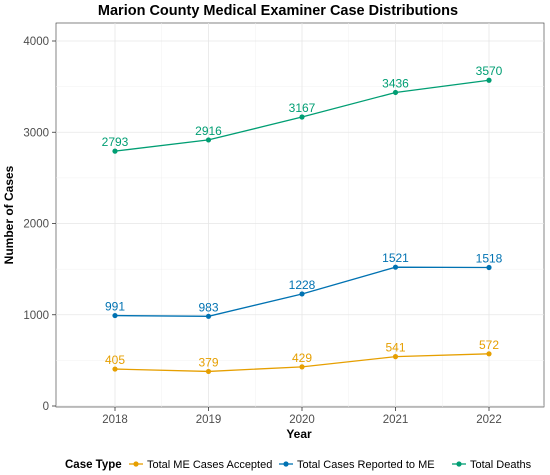  I want to click on y-tick-label: 1000, so click(36, 316).